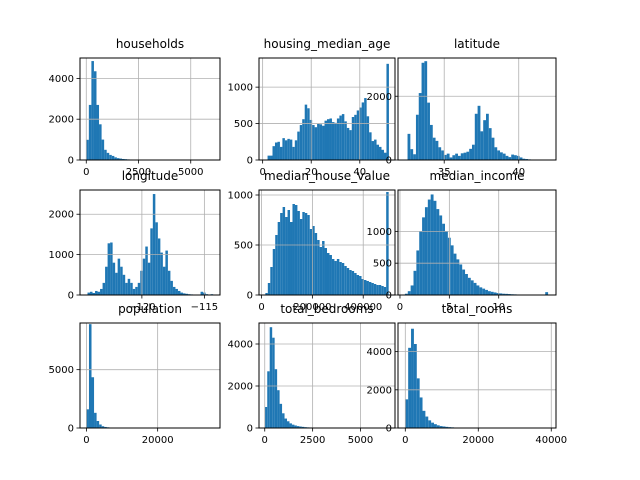 The height and width of the screenshot is (480, 640). What do you see at coordinates (444, 172) in the screenshot?
I see `x-tick-label: 35` at bounding box center [444, 172].